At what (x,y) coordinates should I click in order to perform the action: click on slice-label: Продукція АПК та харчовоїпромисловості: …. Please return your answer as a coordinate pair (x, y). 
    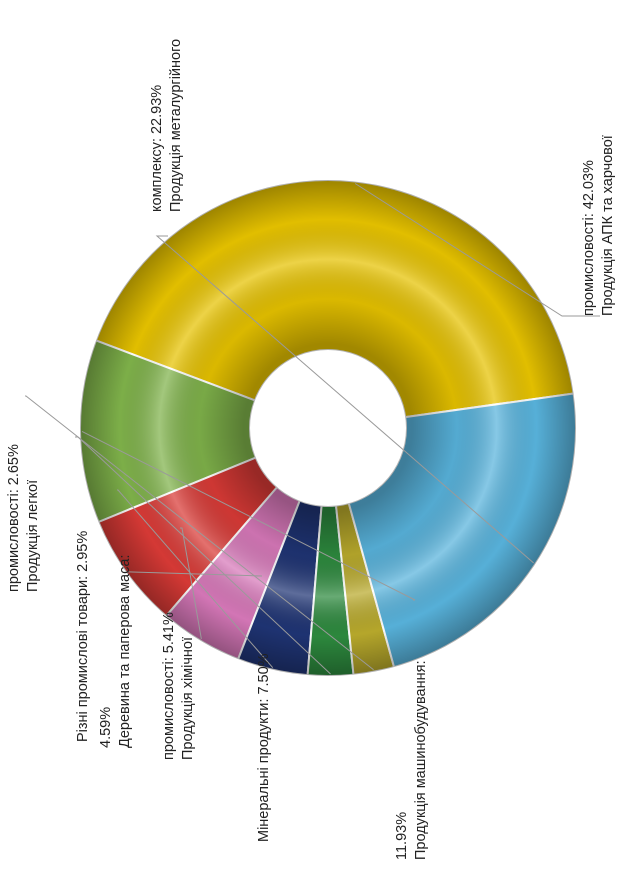
    Looking at the image, I should click on (598, 225).